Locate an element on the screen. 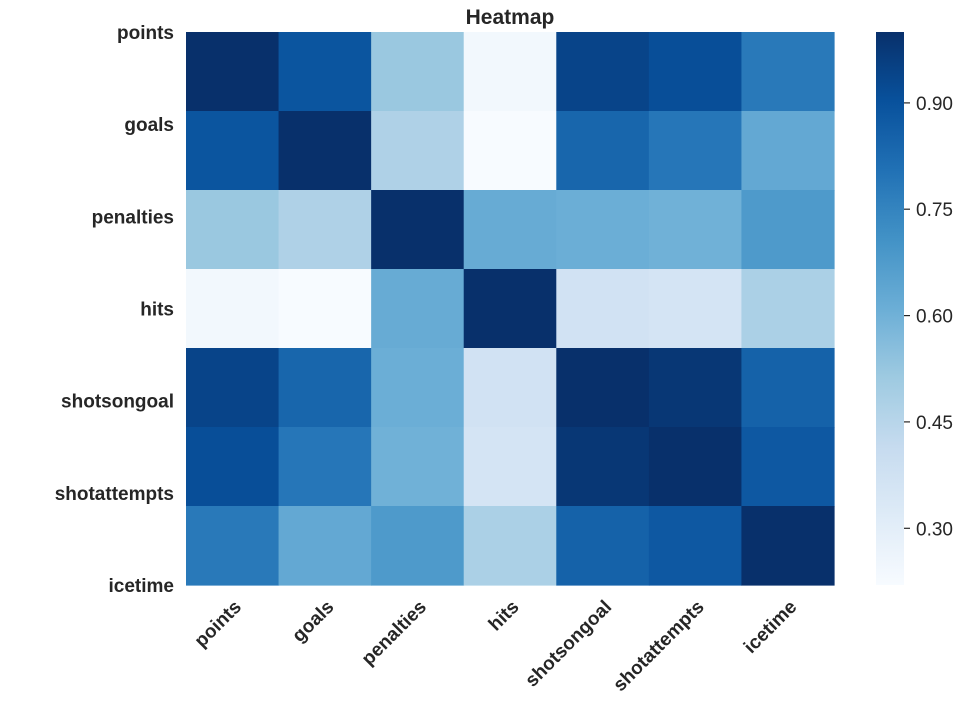  row-label: goals is located at coordinates (149, 125).